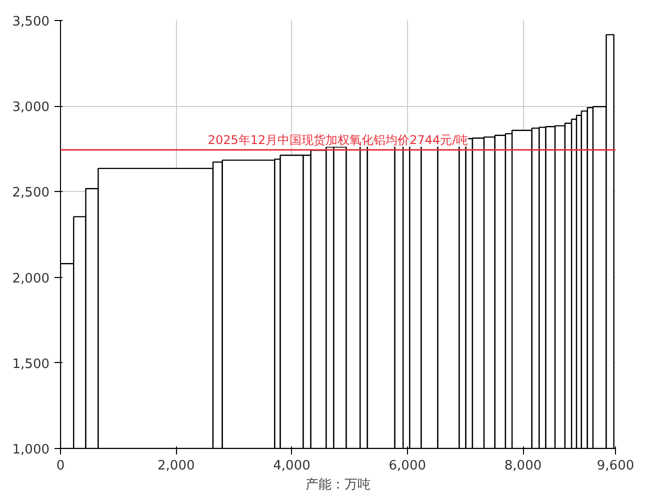 The width and height of the screenshot is (649, 504). I want to click on x-tick-label: 8,000, so click(523, 466).